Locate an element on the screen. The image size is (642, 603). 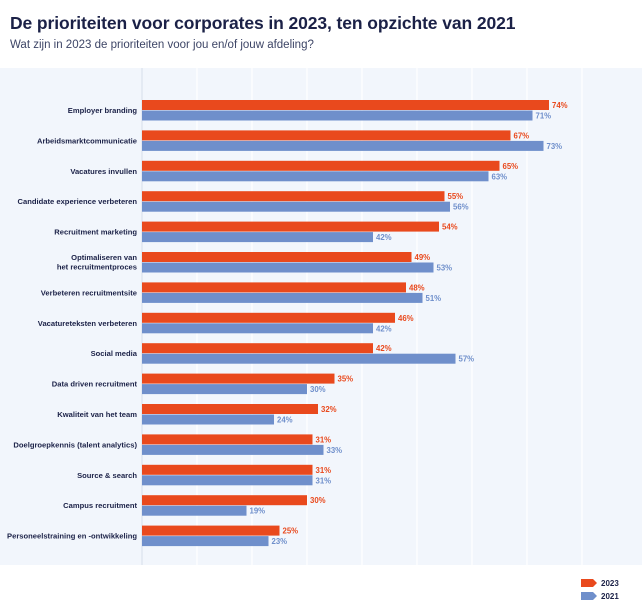
value-label-2021: 73% is located at coordinates (555, 146).